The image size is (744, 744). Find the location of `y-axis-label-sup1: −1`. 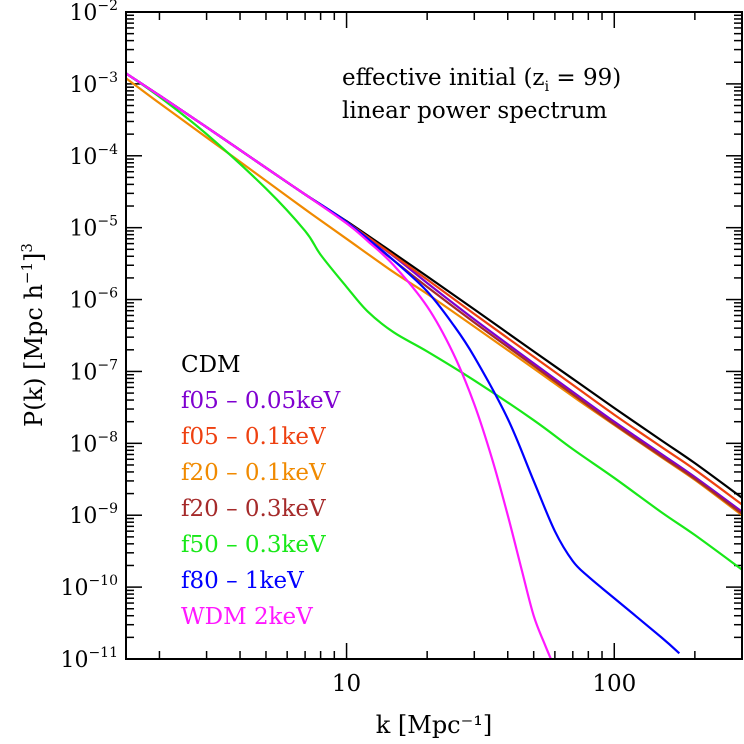

y-axis-label-sup1: −1 is located at coordinates (27, 273).